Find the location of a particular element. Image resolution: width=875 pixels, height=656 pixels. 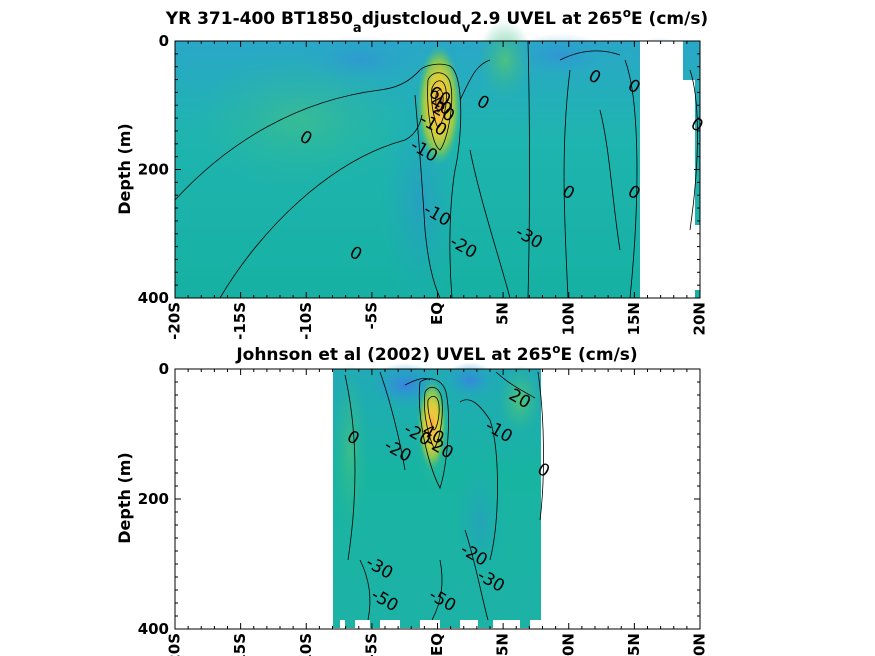

bottom-x-tick-label: -10S is located at coordinates (306, 644).